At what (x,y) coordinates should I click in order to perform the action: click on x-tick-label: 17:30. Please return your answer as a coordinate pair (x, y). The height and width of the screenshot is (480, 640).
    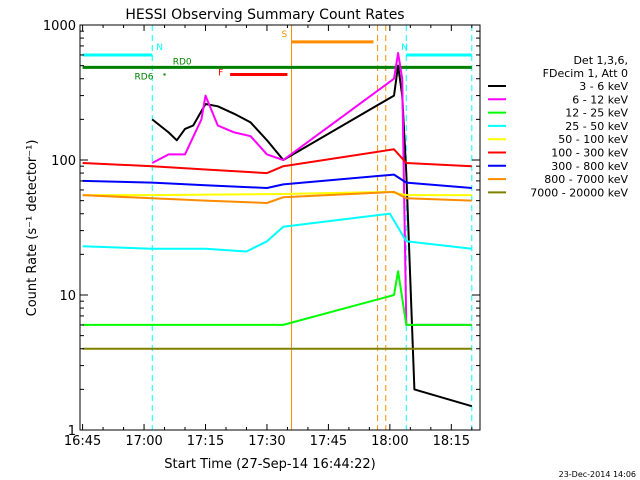
    Looking at the image, I should click on (266, 441).